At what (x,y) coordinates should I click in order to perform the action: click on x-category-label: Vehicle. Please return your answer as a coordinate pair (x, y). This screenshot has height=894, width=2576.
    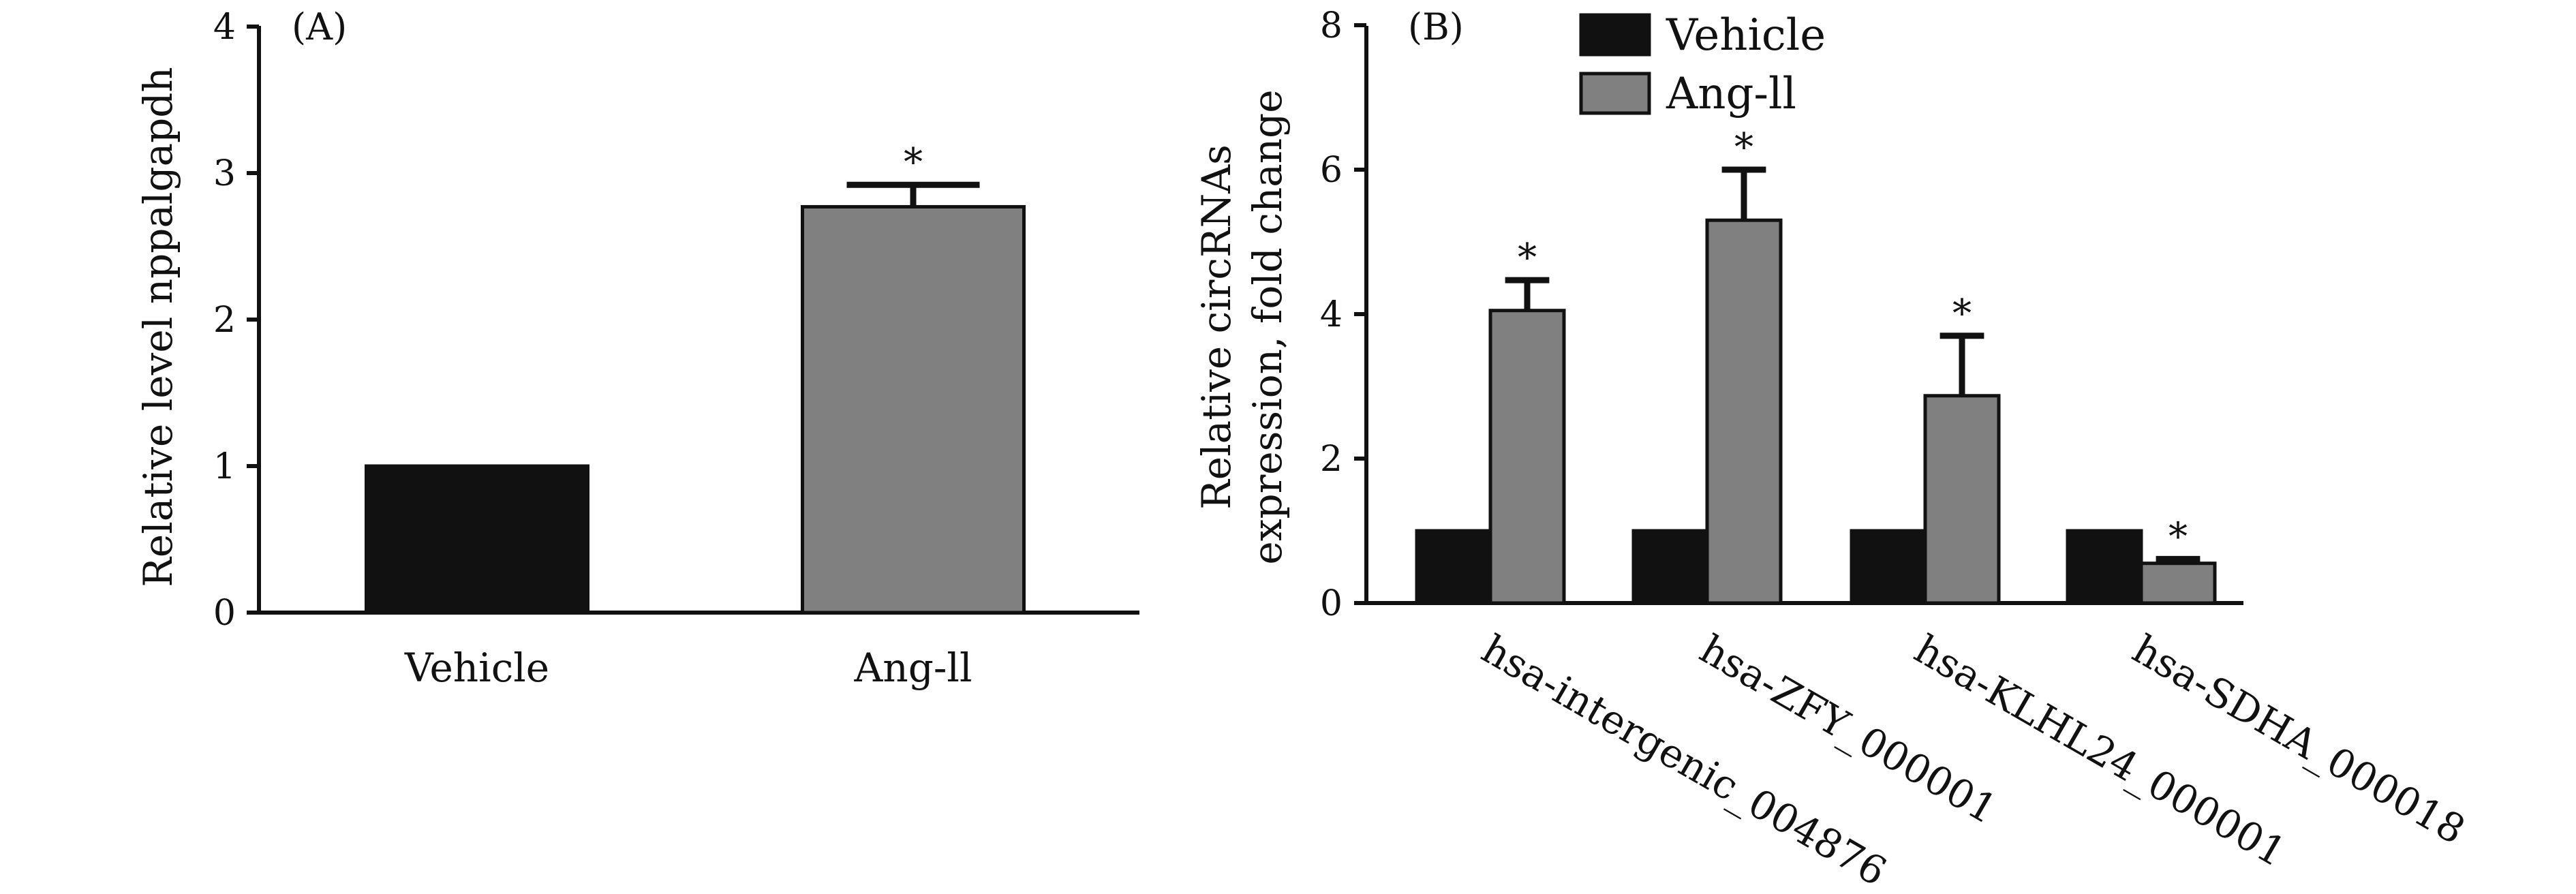
    Looking at the image, I should click on (476, 668).